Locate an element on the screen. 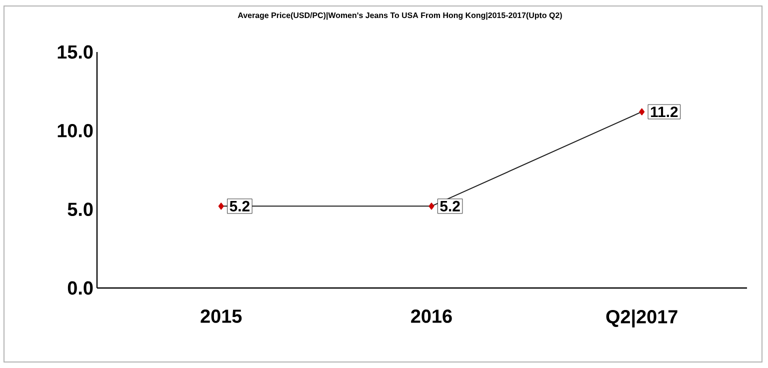 The width and height of the screenshot is (768, 368). y-tick-label: 0.0 is located at coordinates (80, 288).